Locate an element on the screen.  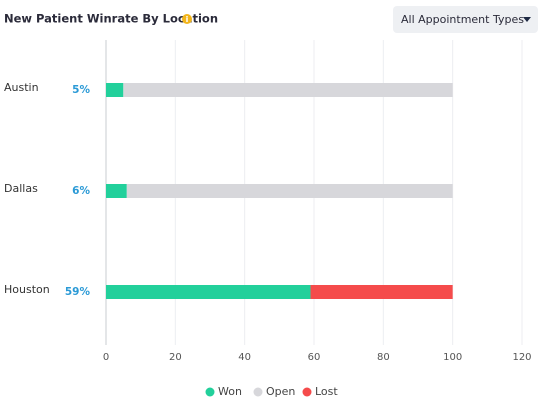
info-glyph: i is located at coordinates (187, 19).